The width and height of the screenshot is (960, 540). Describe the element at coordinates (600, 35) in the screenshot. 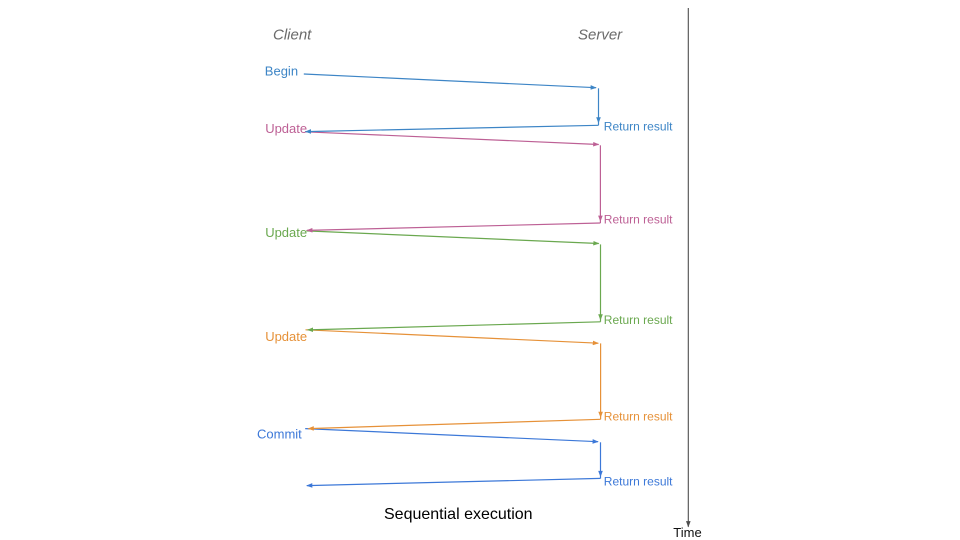

I see `svg-text: Server` at that location.